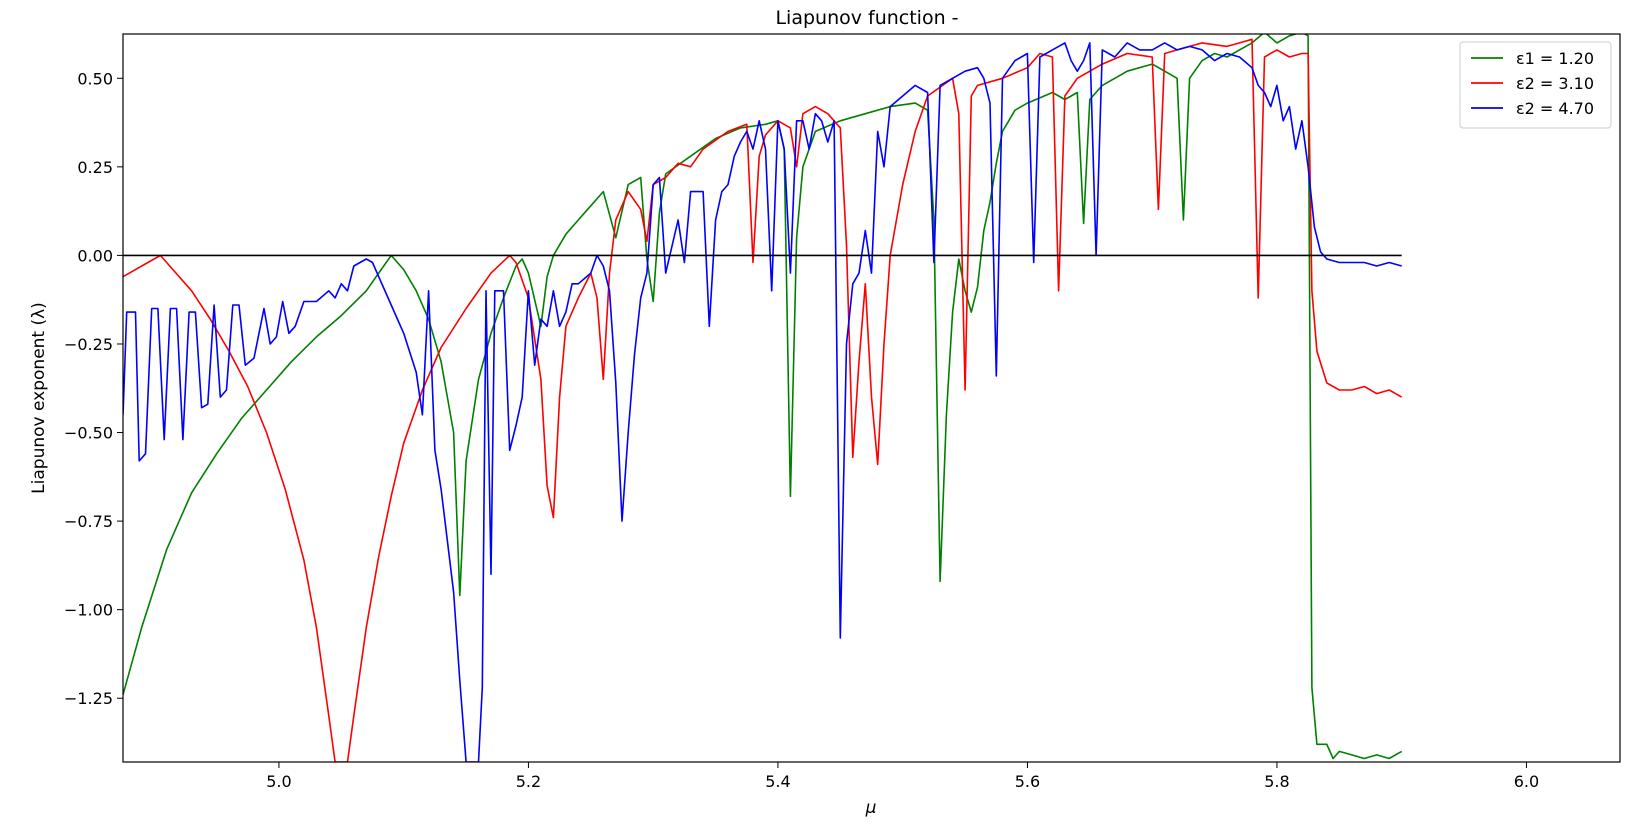 The width and height of the screenshot is (1641, 837). Describe the element at coordinates (1526, 781) in the screenshot. I see `x-tick-label: 6.0` at that location.